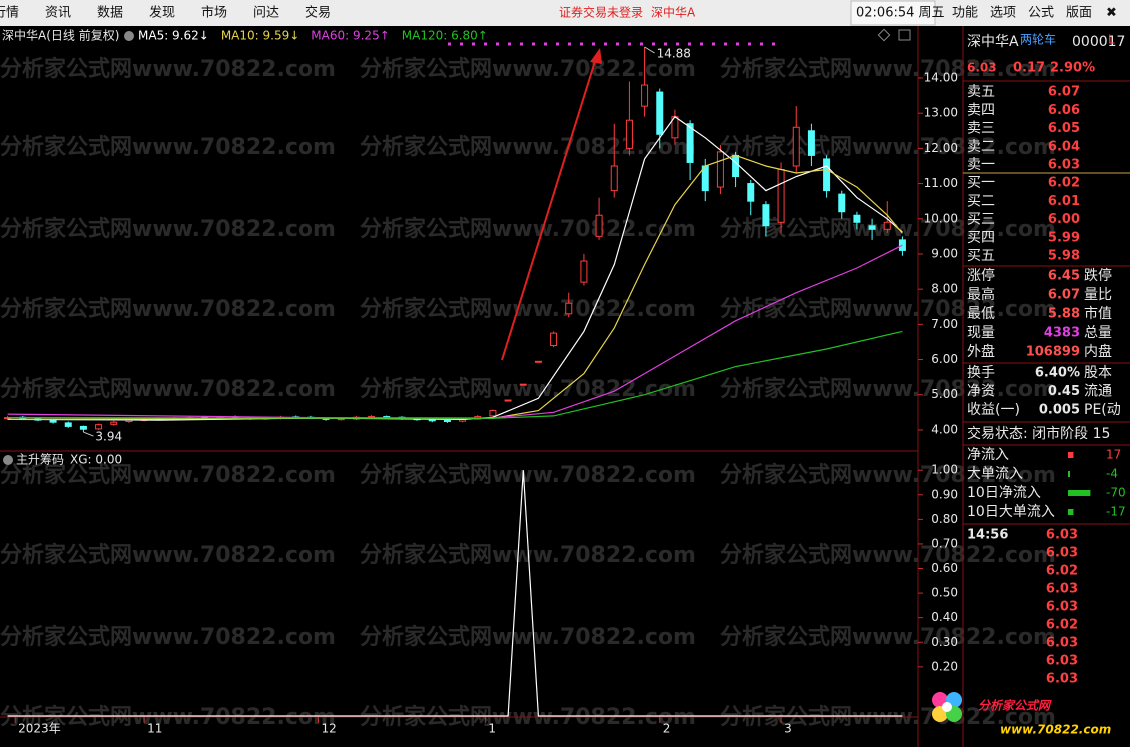 The height and width of the screenshot is (747, 1130). Describe the element at coordinates (944, 543) in the screenshot. I see `y-tick-label: 0.70` at that location.